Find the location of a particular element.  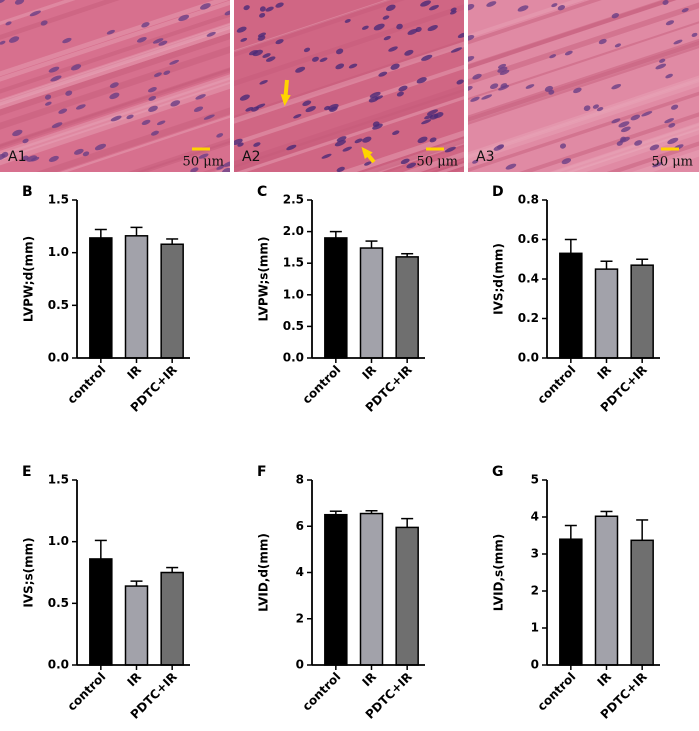

y-tick-label: 8 is located at coordinates (300, 480).